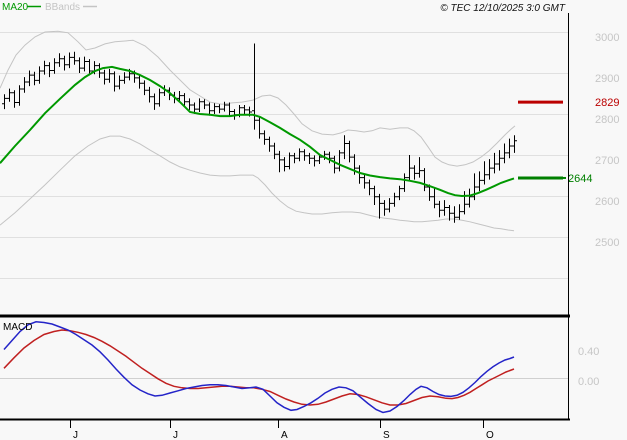 This screenshot has width=627, height=440. I want to click on legend-ma20-label: MA20, so click(15, 7).